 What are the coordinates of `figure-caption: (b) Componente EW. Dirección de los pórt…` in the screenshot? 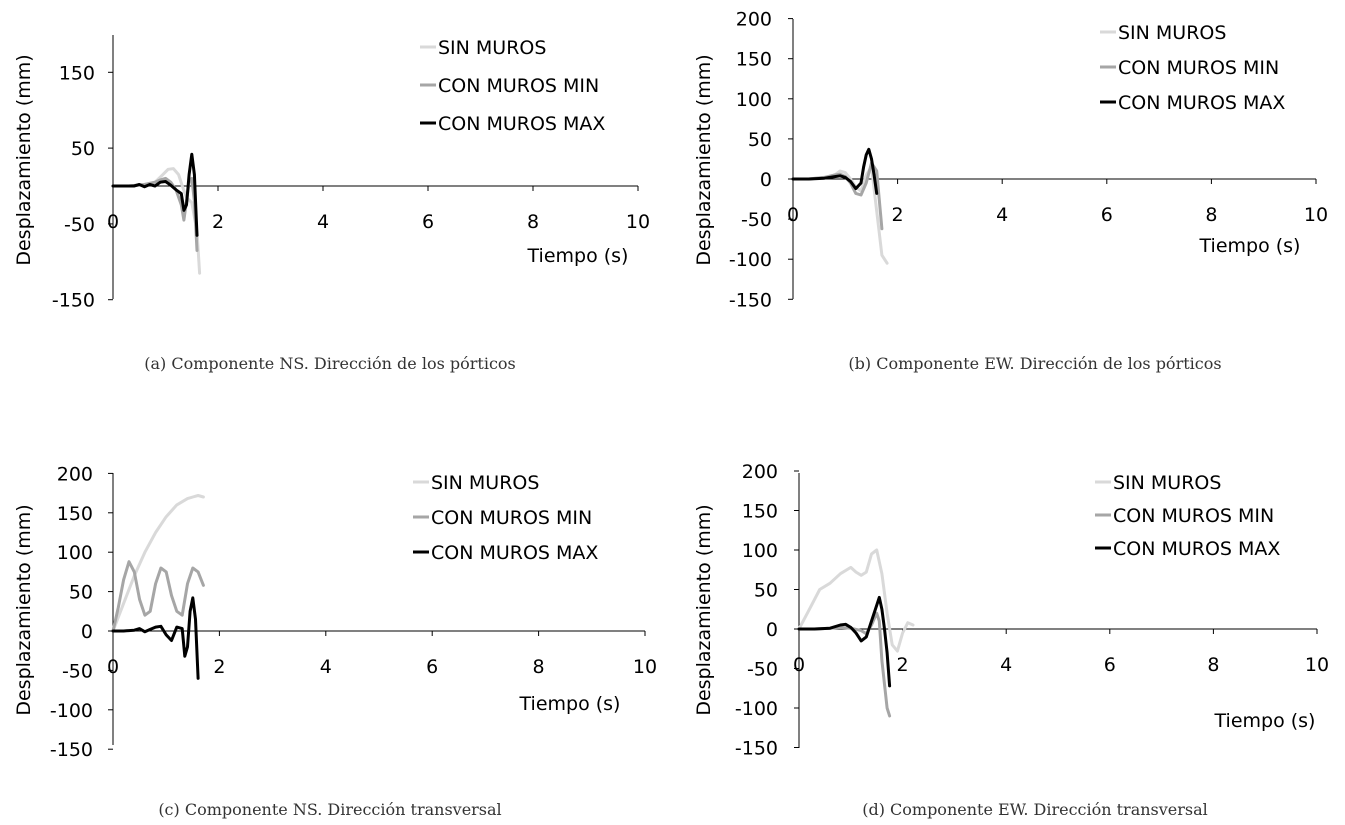 It's located at (1034, 363).